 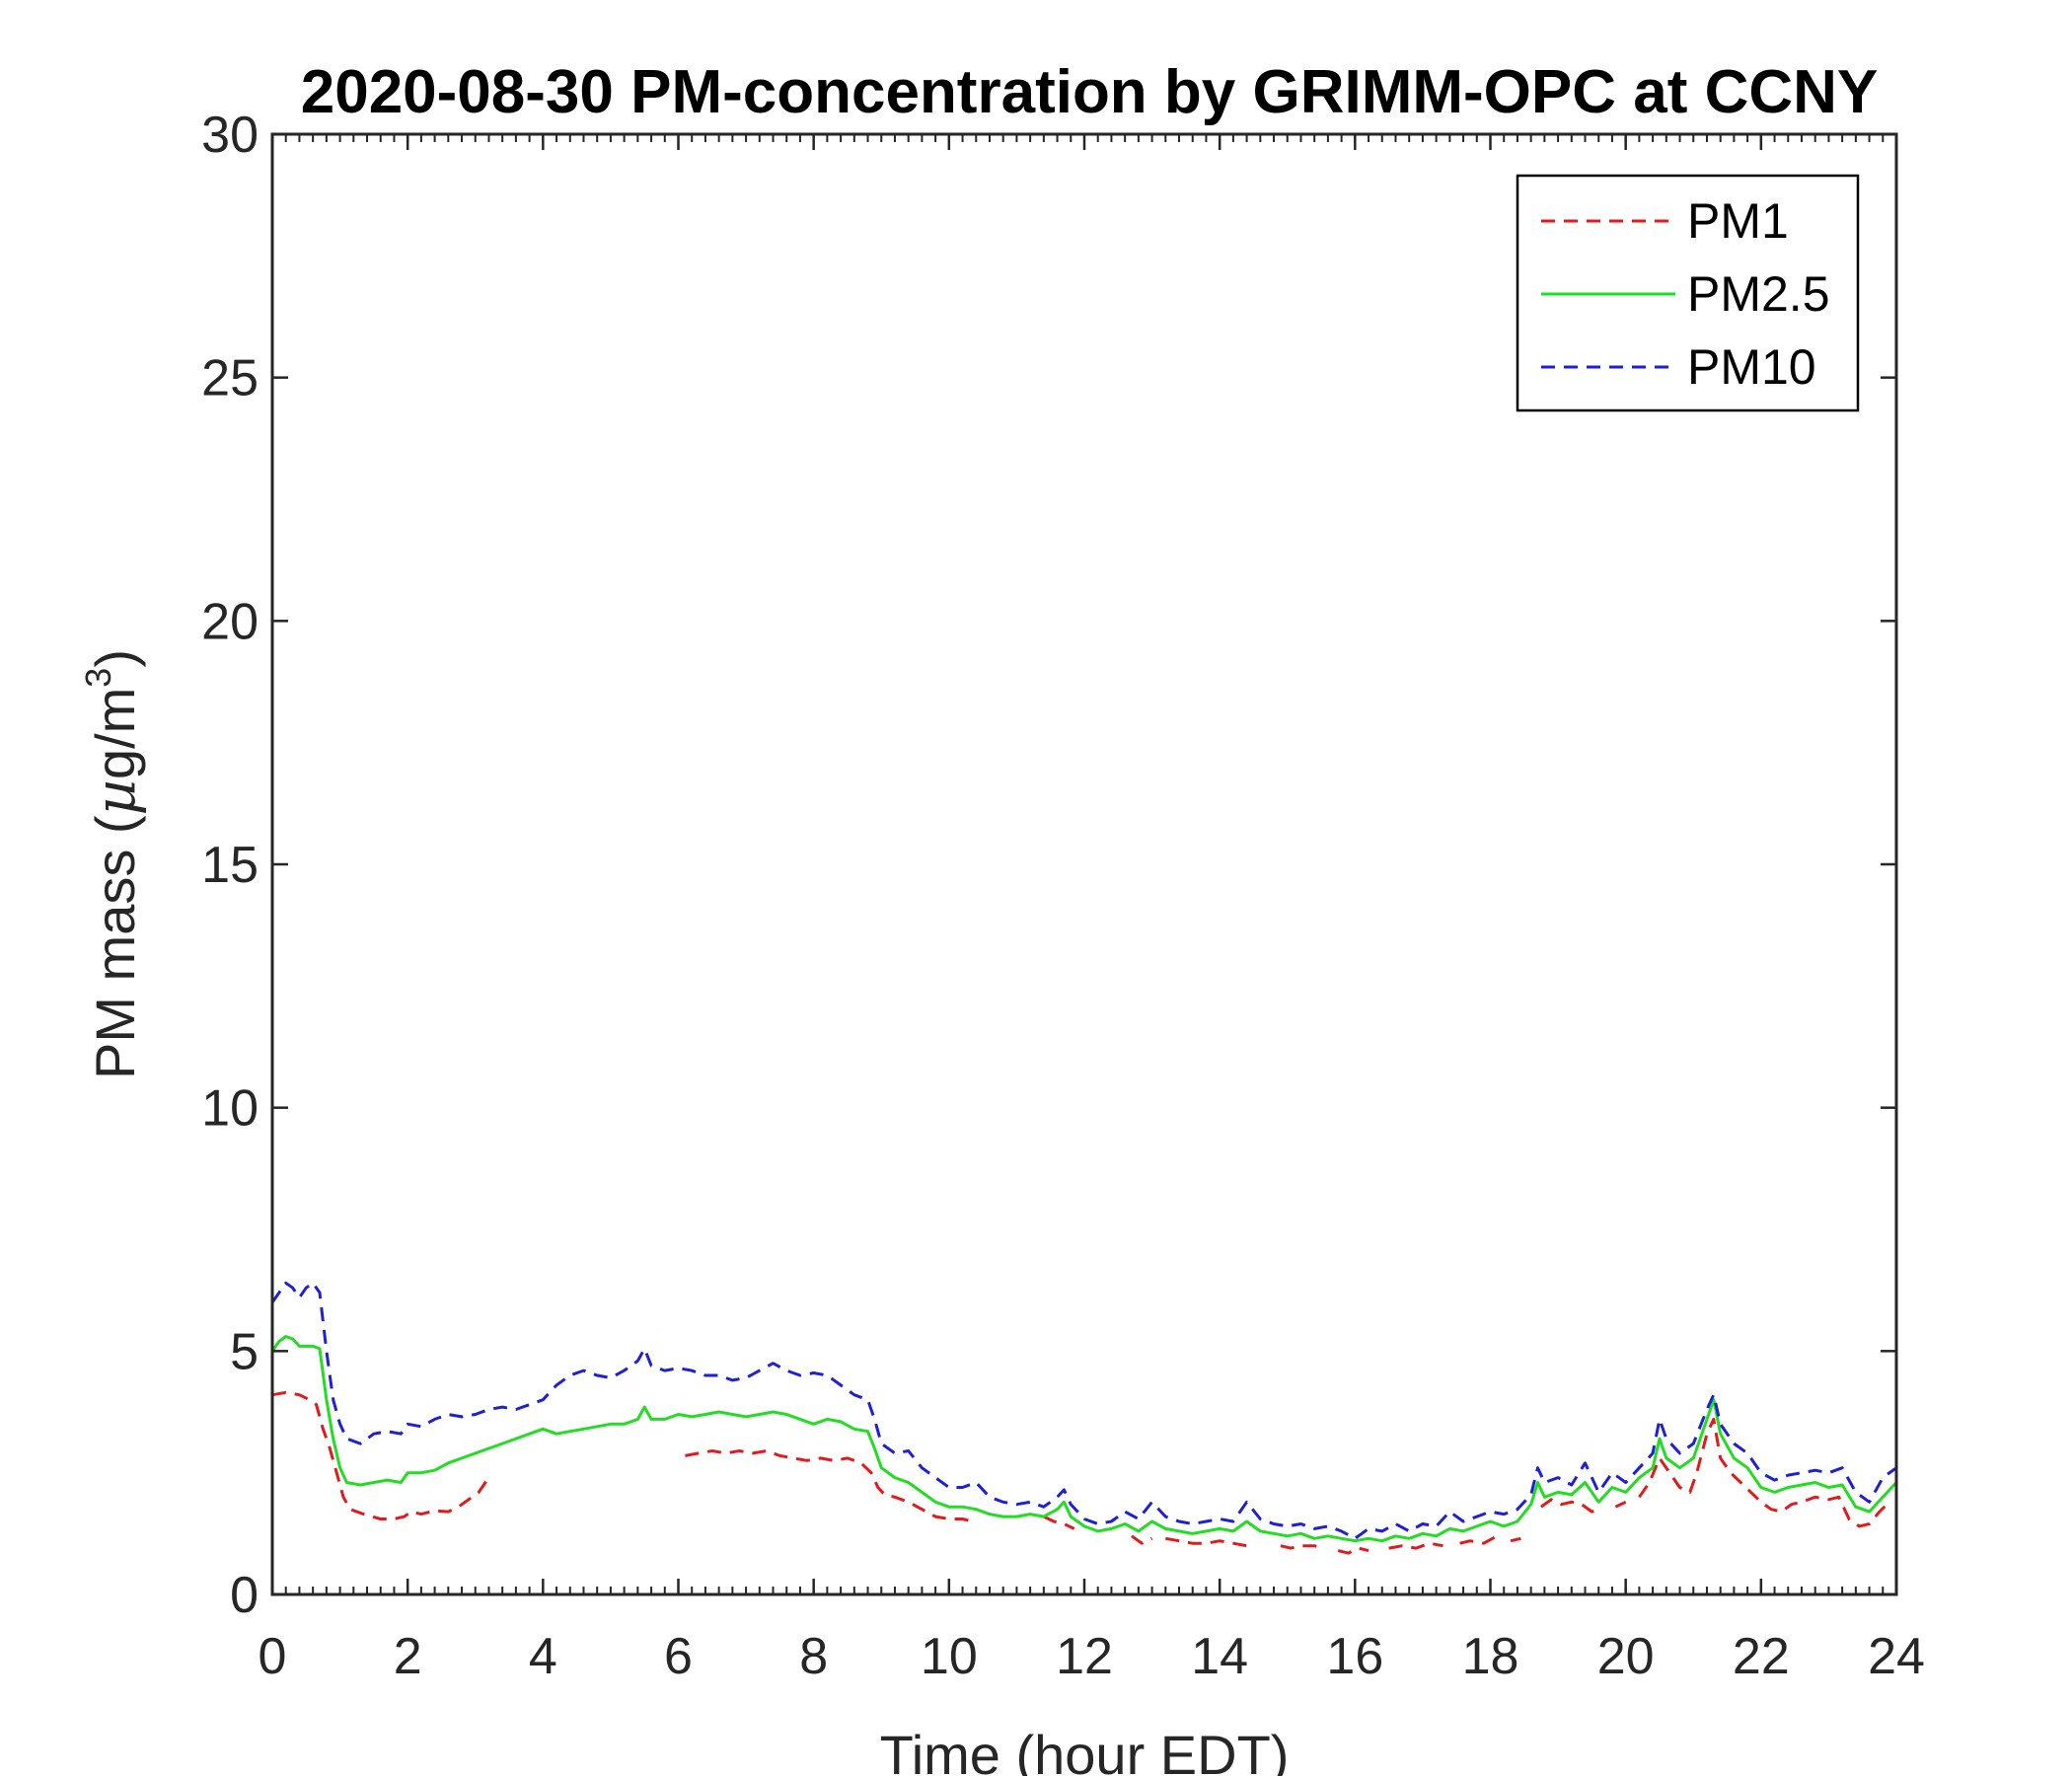 I want to click on y-tick-label: 30, so click(x=230, y=136).